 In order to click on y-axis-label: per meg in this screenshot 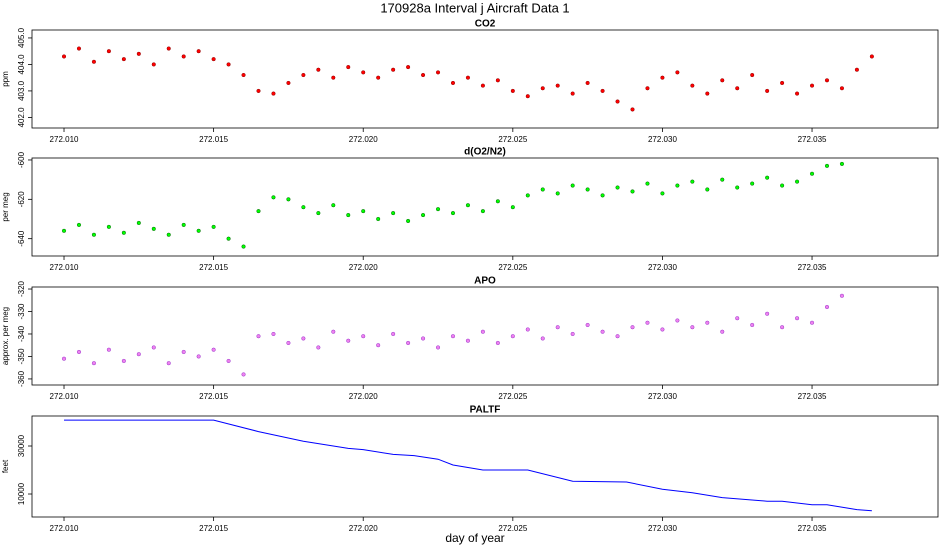, I will do `click(5, 206)`.